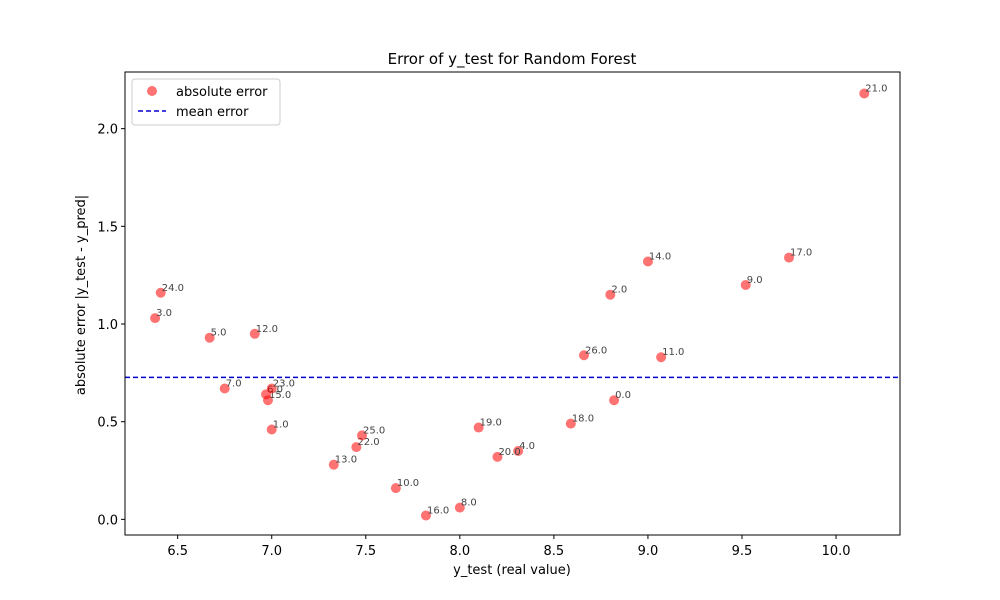 The height and width of the screenshot is (600, 1000). I want to click on y-tick-label: 2.0, so click(107, 130).